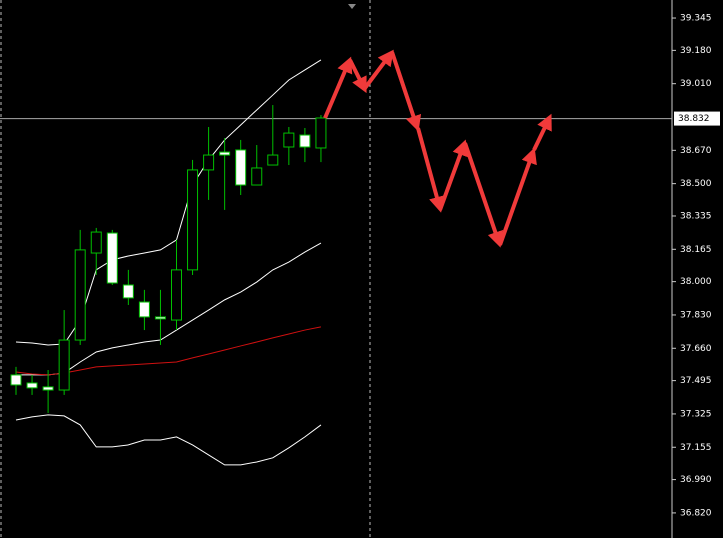 This screenshot has height=538, width=723. What do you see at coordinates (694, 119) in the screenshot?
I see `last-price-label: 38.832` at bounding box center [694, 119].